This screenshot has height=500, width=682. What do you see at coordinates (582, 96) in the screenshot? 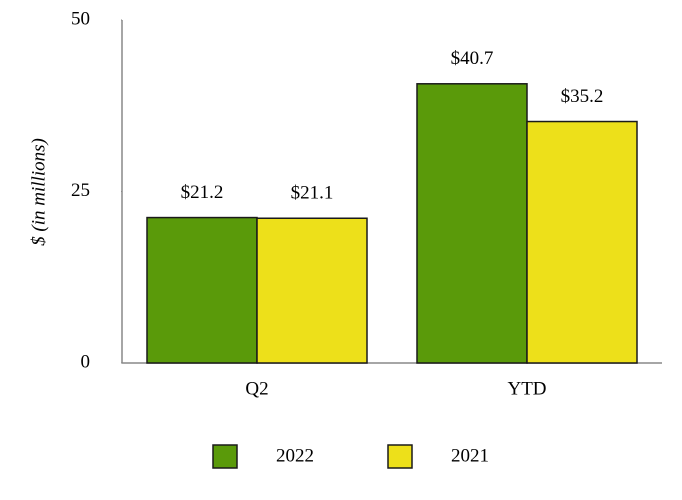
I see `value-label: $35.2` at bounding box center [582, 96].